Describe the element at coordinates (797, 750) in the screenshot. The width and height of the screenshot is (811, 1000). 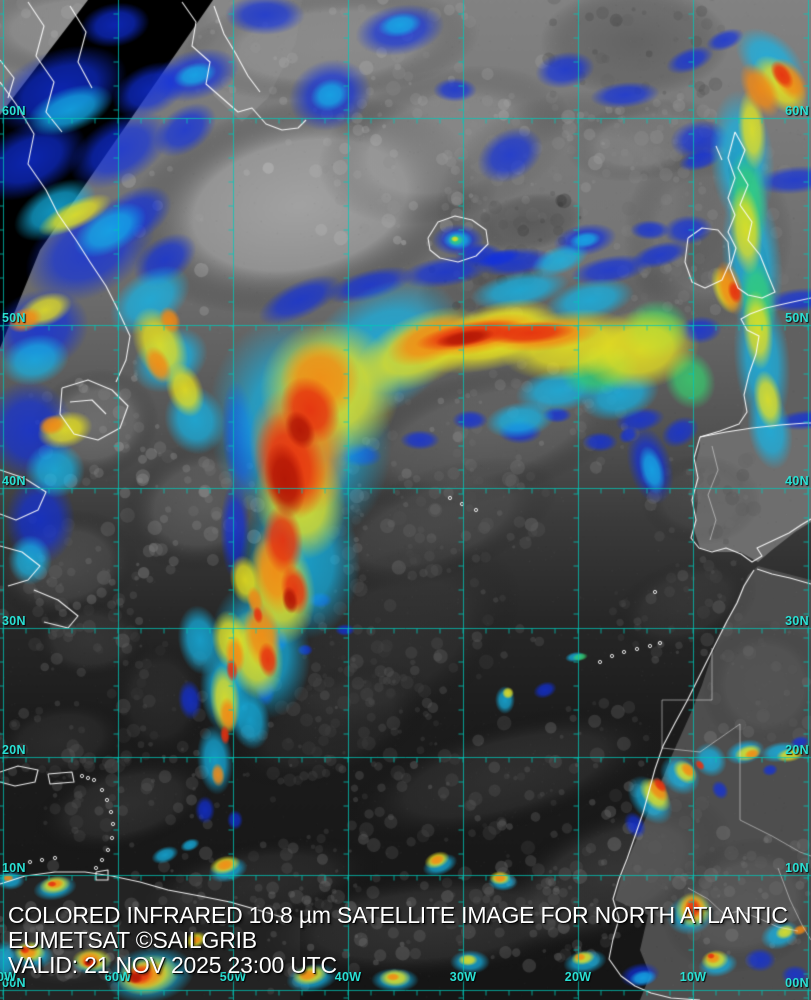
I see `latitude-label-right: 20N` at that location.